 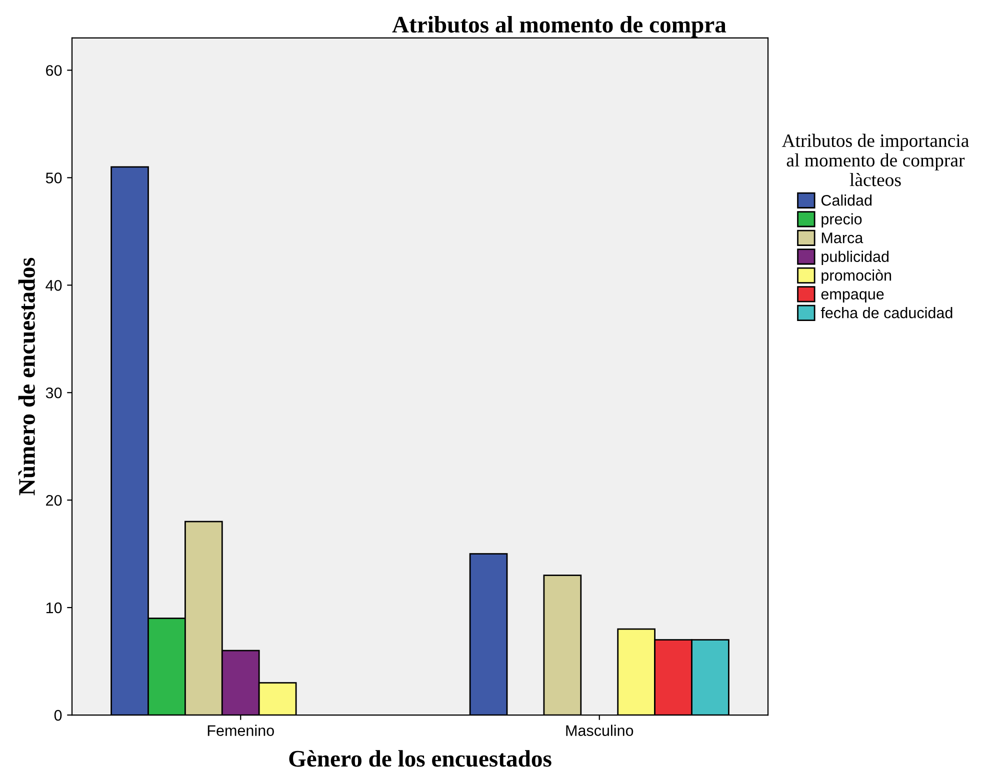 I want to click on y-axis-title: Nùmero de encuestados, so click(x=26, y=377).